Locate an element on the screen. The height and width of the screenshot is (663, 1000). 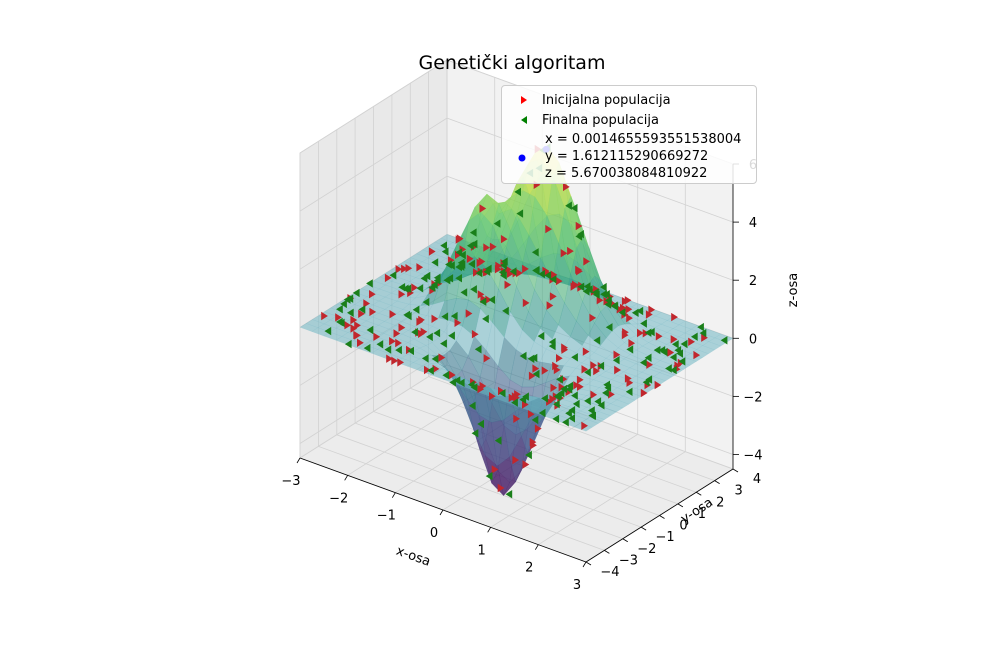
x-tick-label: −1 is located at coordinates (386, 516).